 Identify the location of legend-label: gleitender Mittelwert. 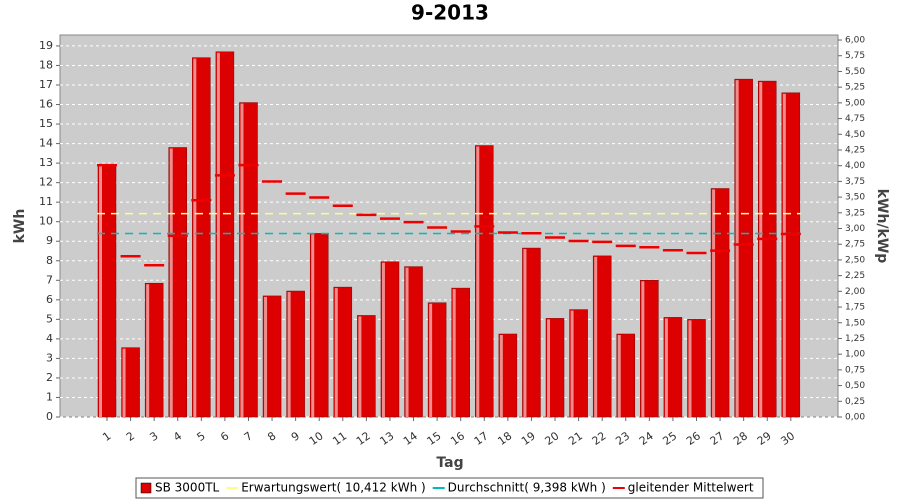
(691, 488).